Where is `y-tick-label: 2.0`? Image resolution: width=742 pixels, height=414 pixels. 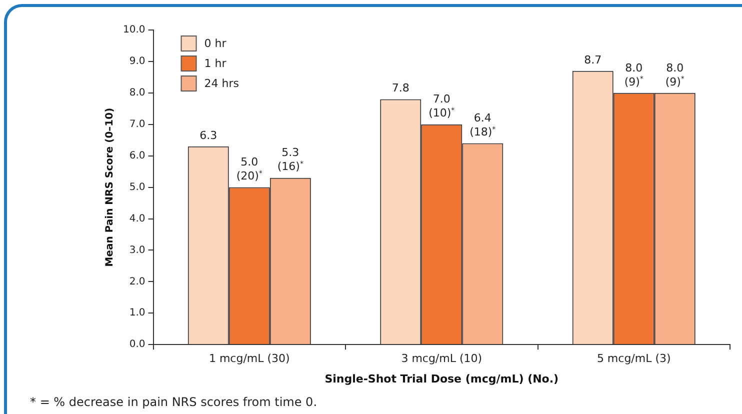
y-tick-label: 2.0 is located at coordinates (137, 282).